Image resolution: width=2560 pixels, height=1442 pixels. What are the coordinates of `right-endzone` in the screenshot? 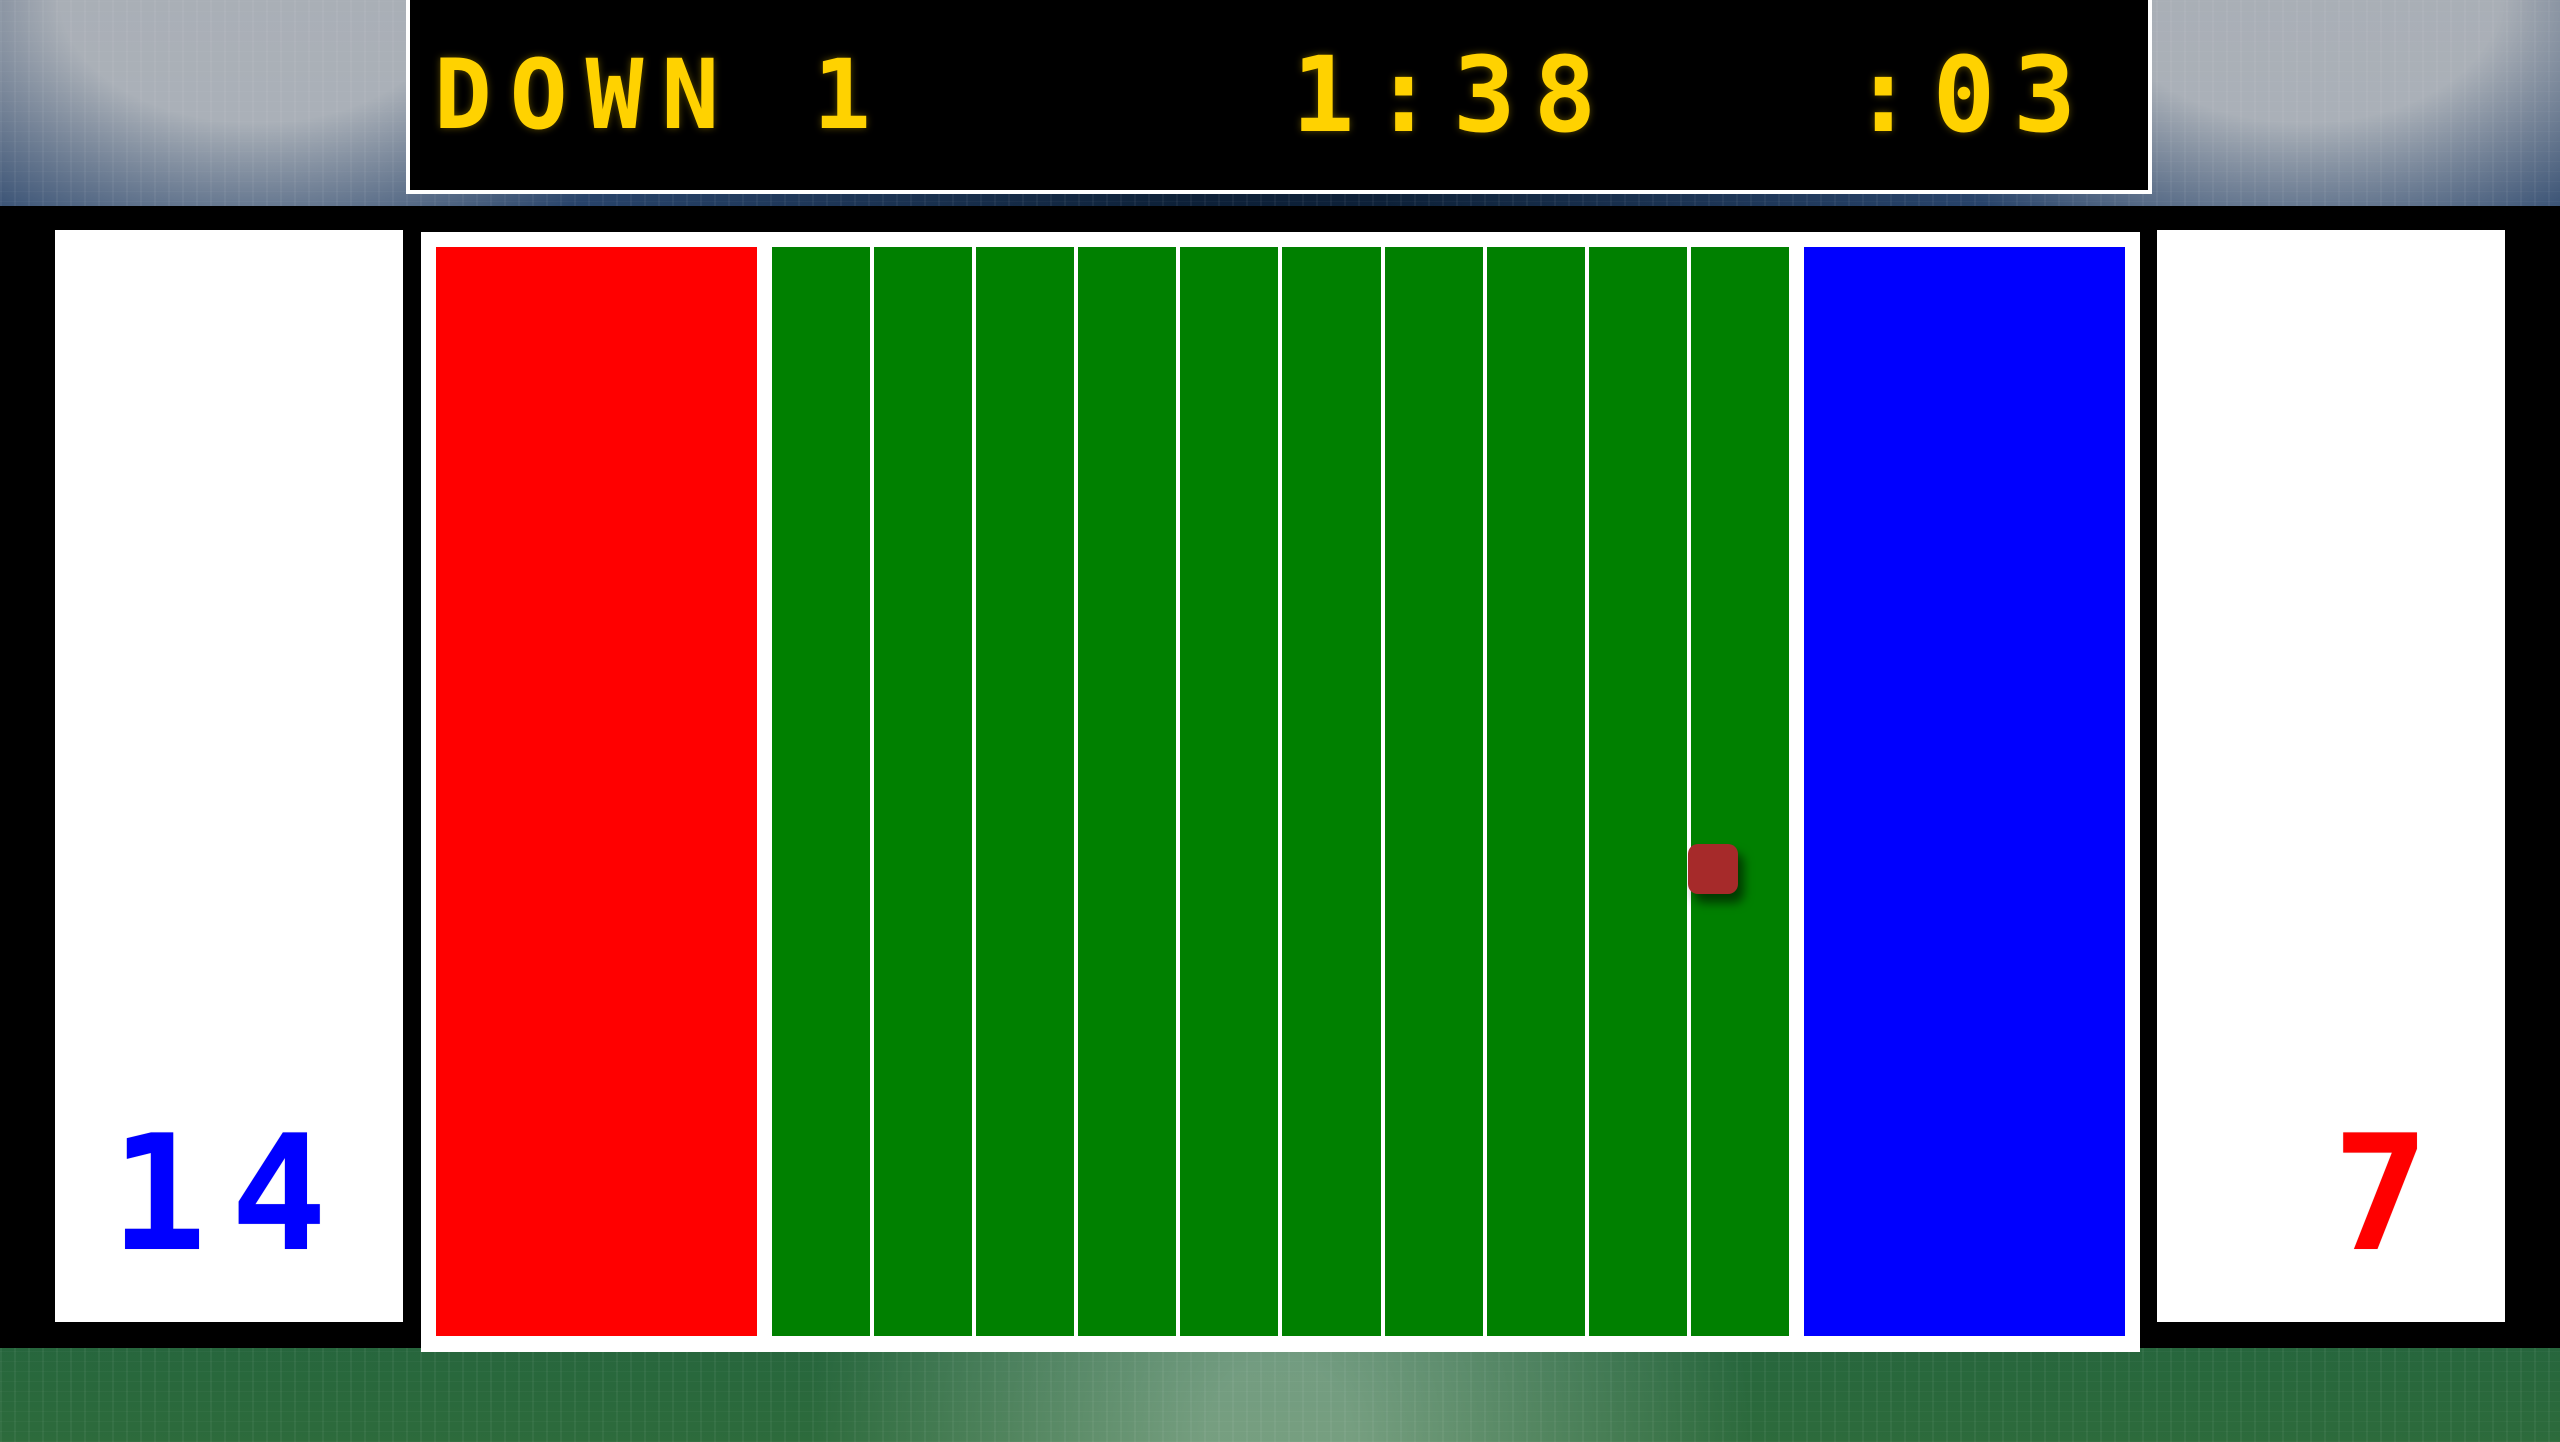 It's located at (1964, 791).